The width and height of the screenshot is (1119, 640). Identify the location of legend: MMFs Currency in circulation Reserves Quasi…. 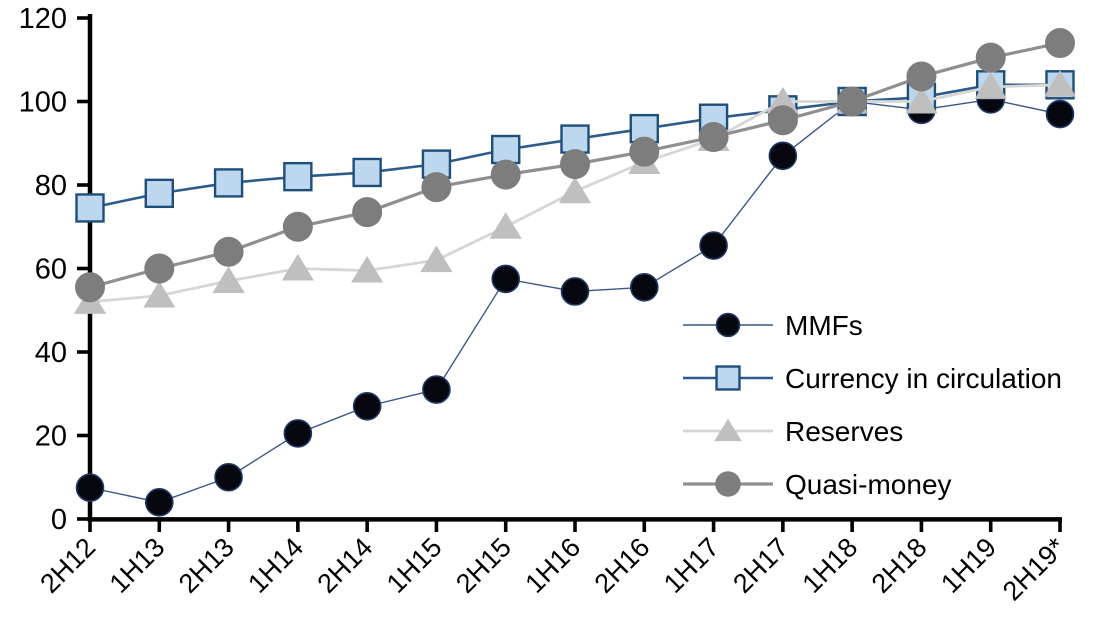
(872, 405).